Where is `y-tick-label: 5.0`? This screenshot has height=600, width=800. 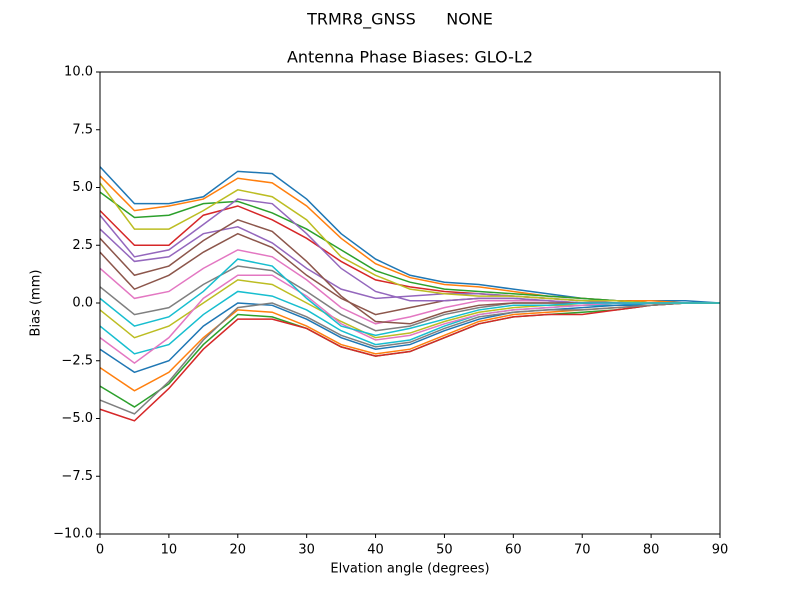 y-tick-label: 5.0 is located at coordinates (82, 187).